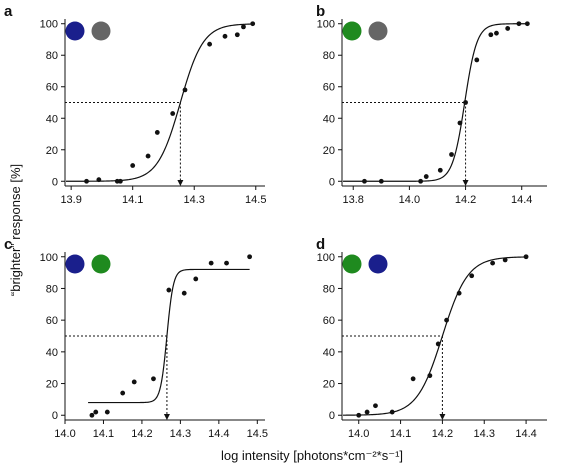 Image resolution: width=568 pixels, height=465 pixels. Describe the element at coordinates (353, 200) in the screenshot. I see `x-tick-label: 13.8` at that location.